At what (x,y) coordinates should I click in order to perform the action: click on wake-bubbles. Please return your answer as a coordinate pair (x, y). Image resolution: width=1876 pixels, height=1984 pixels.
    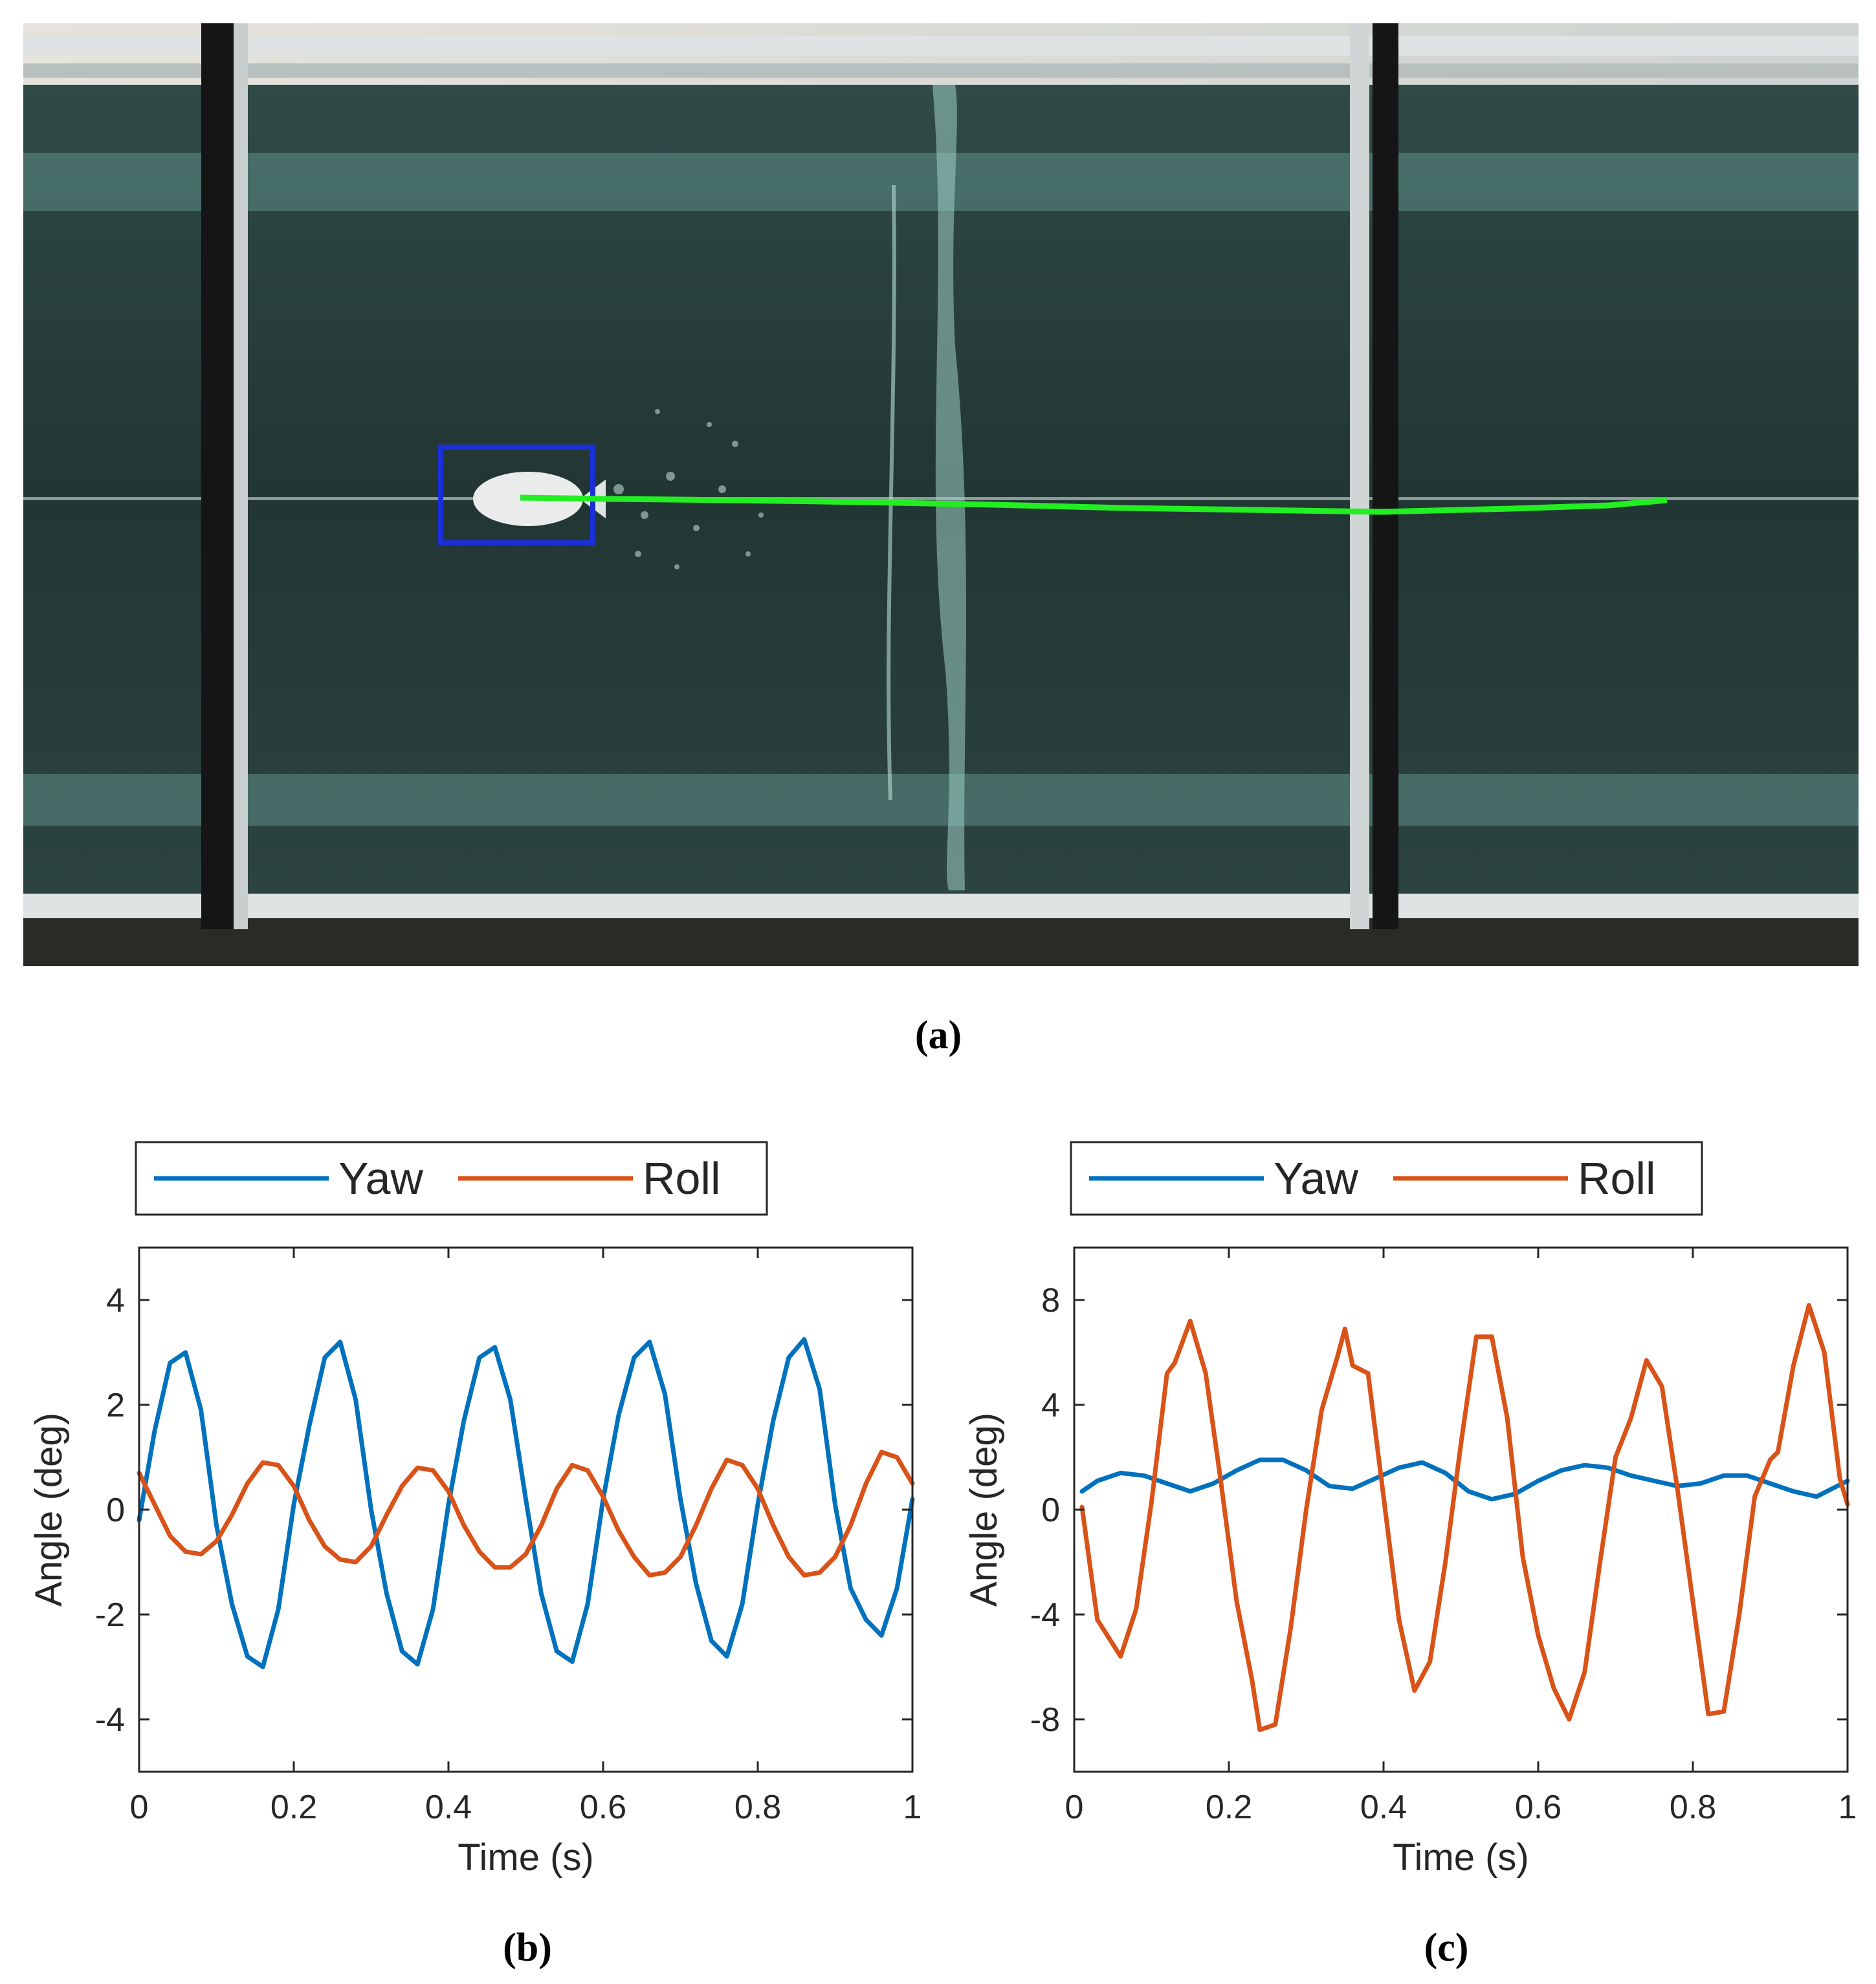
    Looking at the image, I should click on (688, 489).